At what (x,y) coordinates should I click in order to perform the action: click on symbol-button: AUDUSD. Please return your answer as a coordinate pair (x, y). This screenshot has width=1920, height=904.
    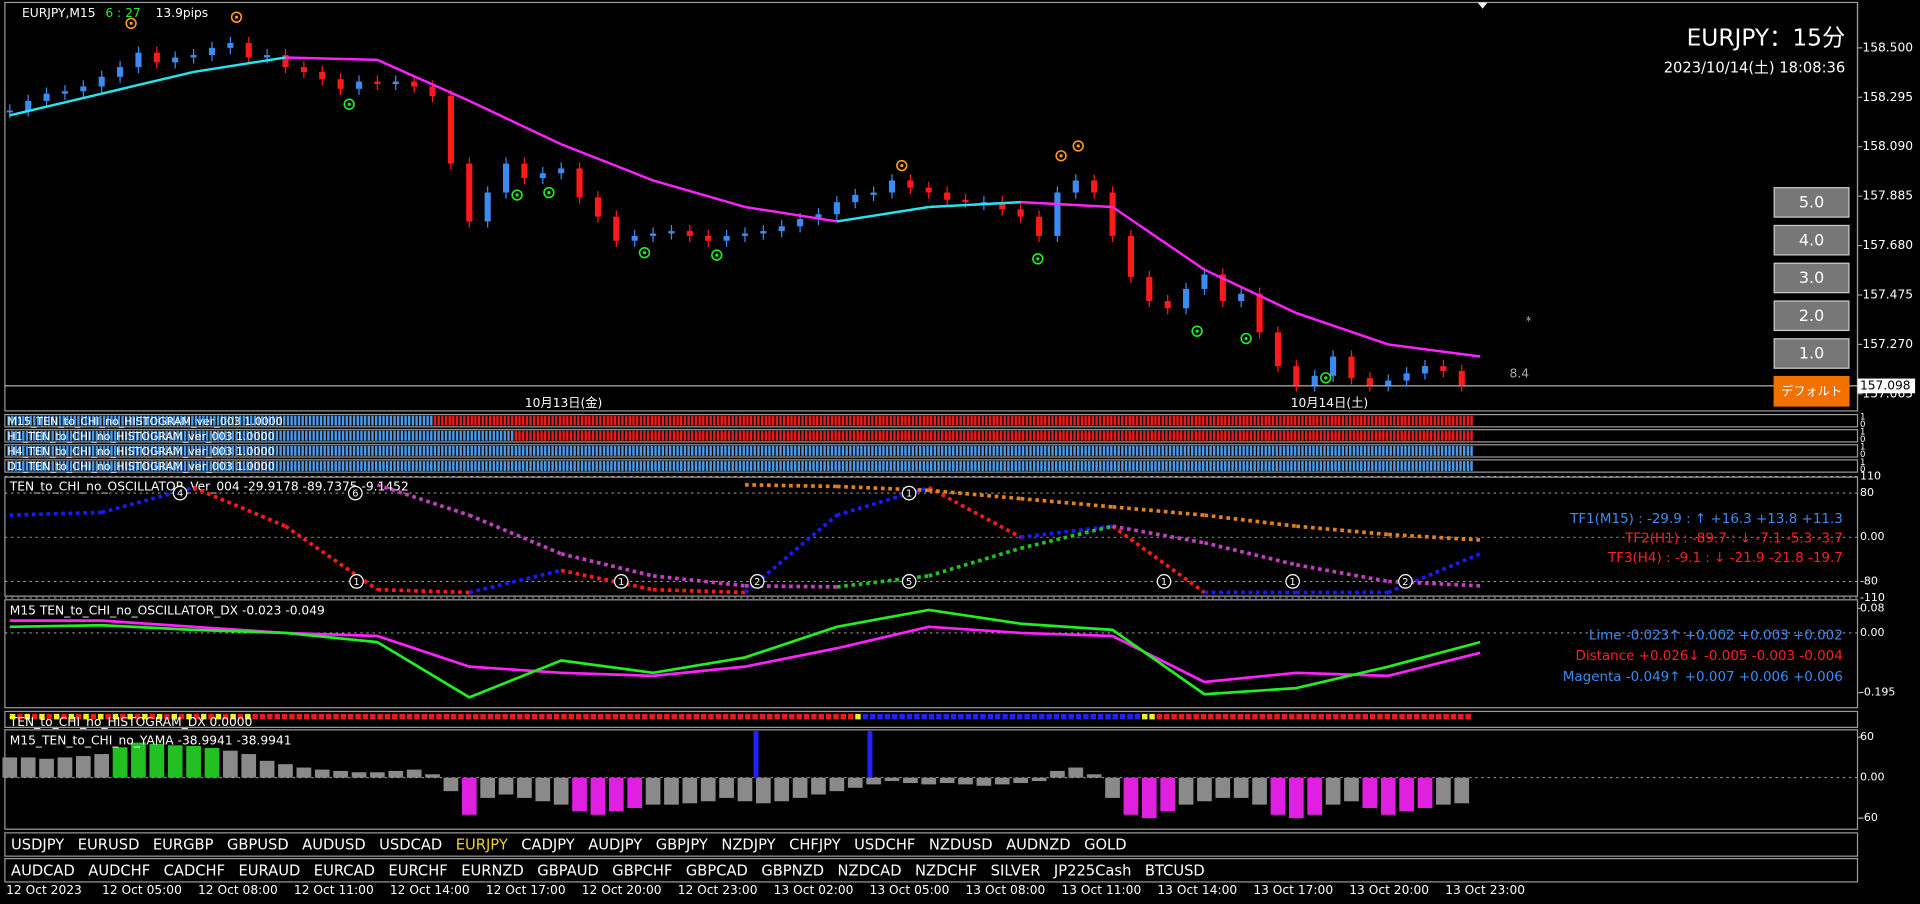
    Looking at the image, I should click on (334, 845).